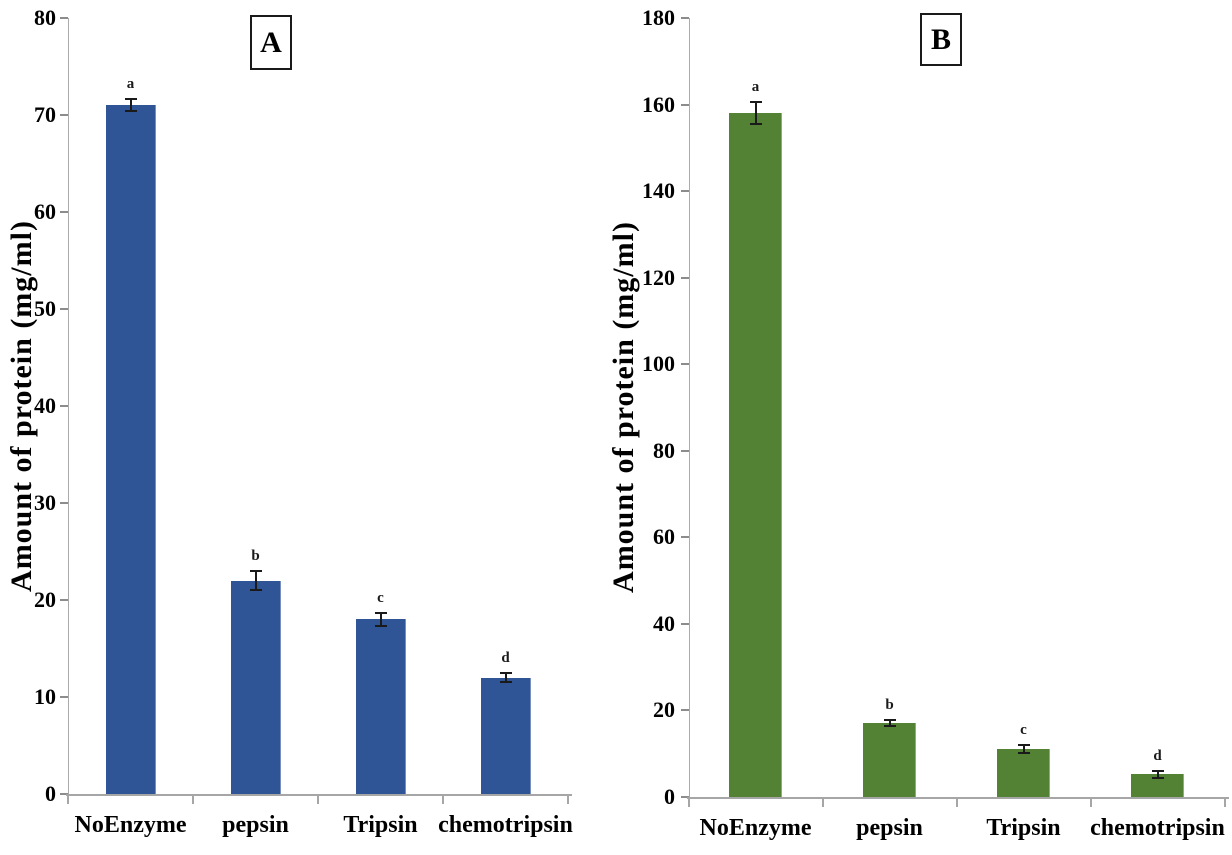 Image resolution: width=1232 pixels, height=855 pixels. What do you see at coordinates (623, 407) in the screenshot?
I see `y-axis-title-panel-b: Amount of protein (mg/ml)` at bounding box center [623, 407].